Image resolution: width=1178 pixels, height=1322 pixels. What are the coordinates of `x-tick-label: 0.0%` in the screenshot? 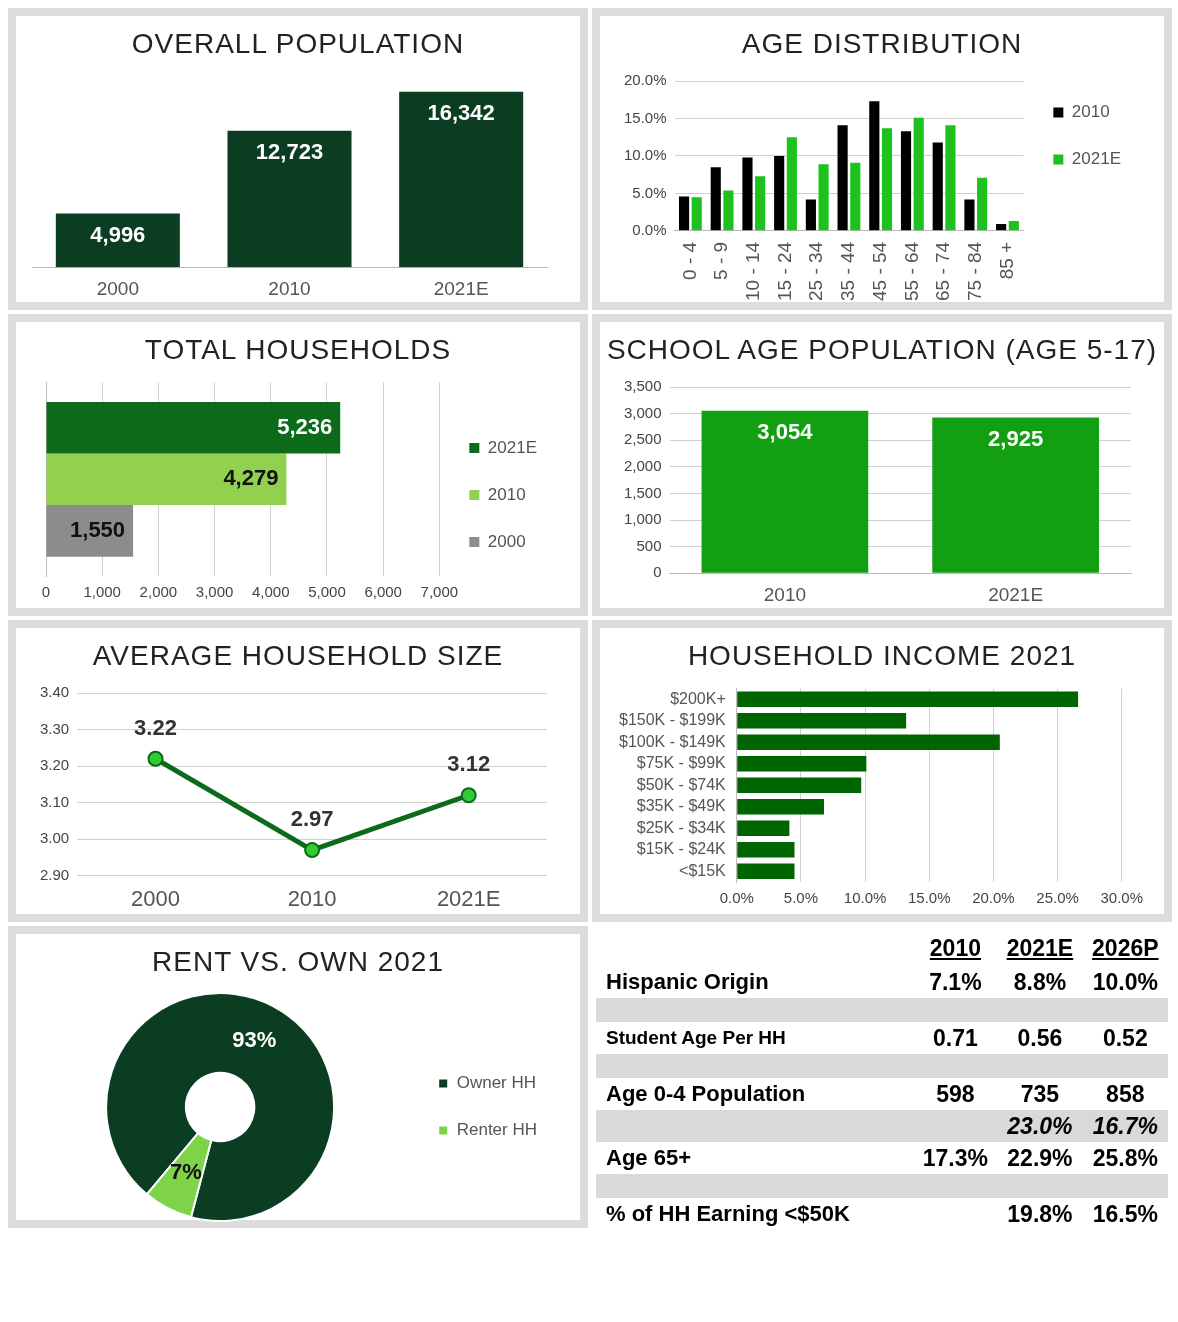 It's located at (736, 898).